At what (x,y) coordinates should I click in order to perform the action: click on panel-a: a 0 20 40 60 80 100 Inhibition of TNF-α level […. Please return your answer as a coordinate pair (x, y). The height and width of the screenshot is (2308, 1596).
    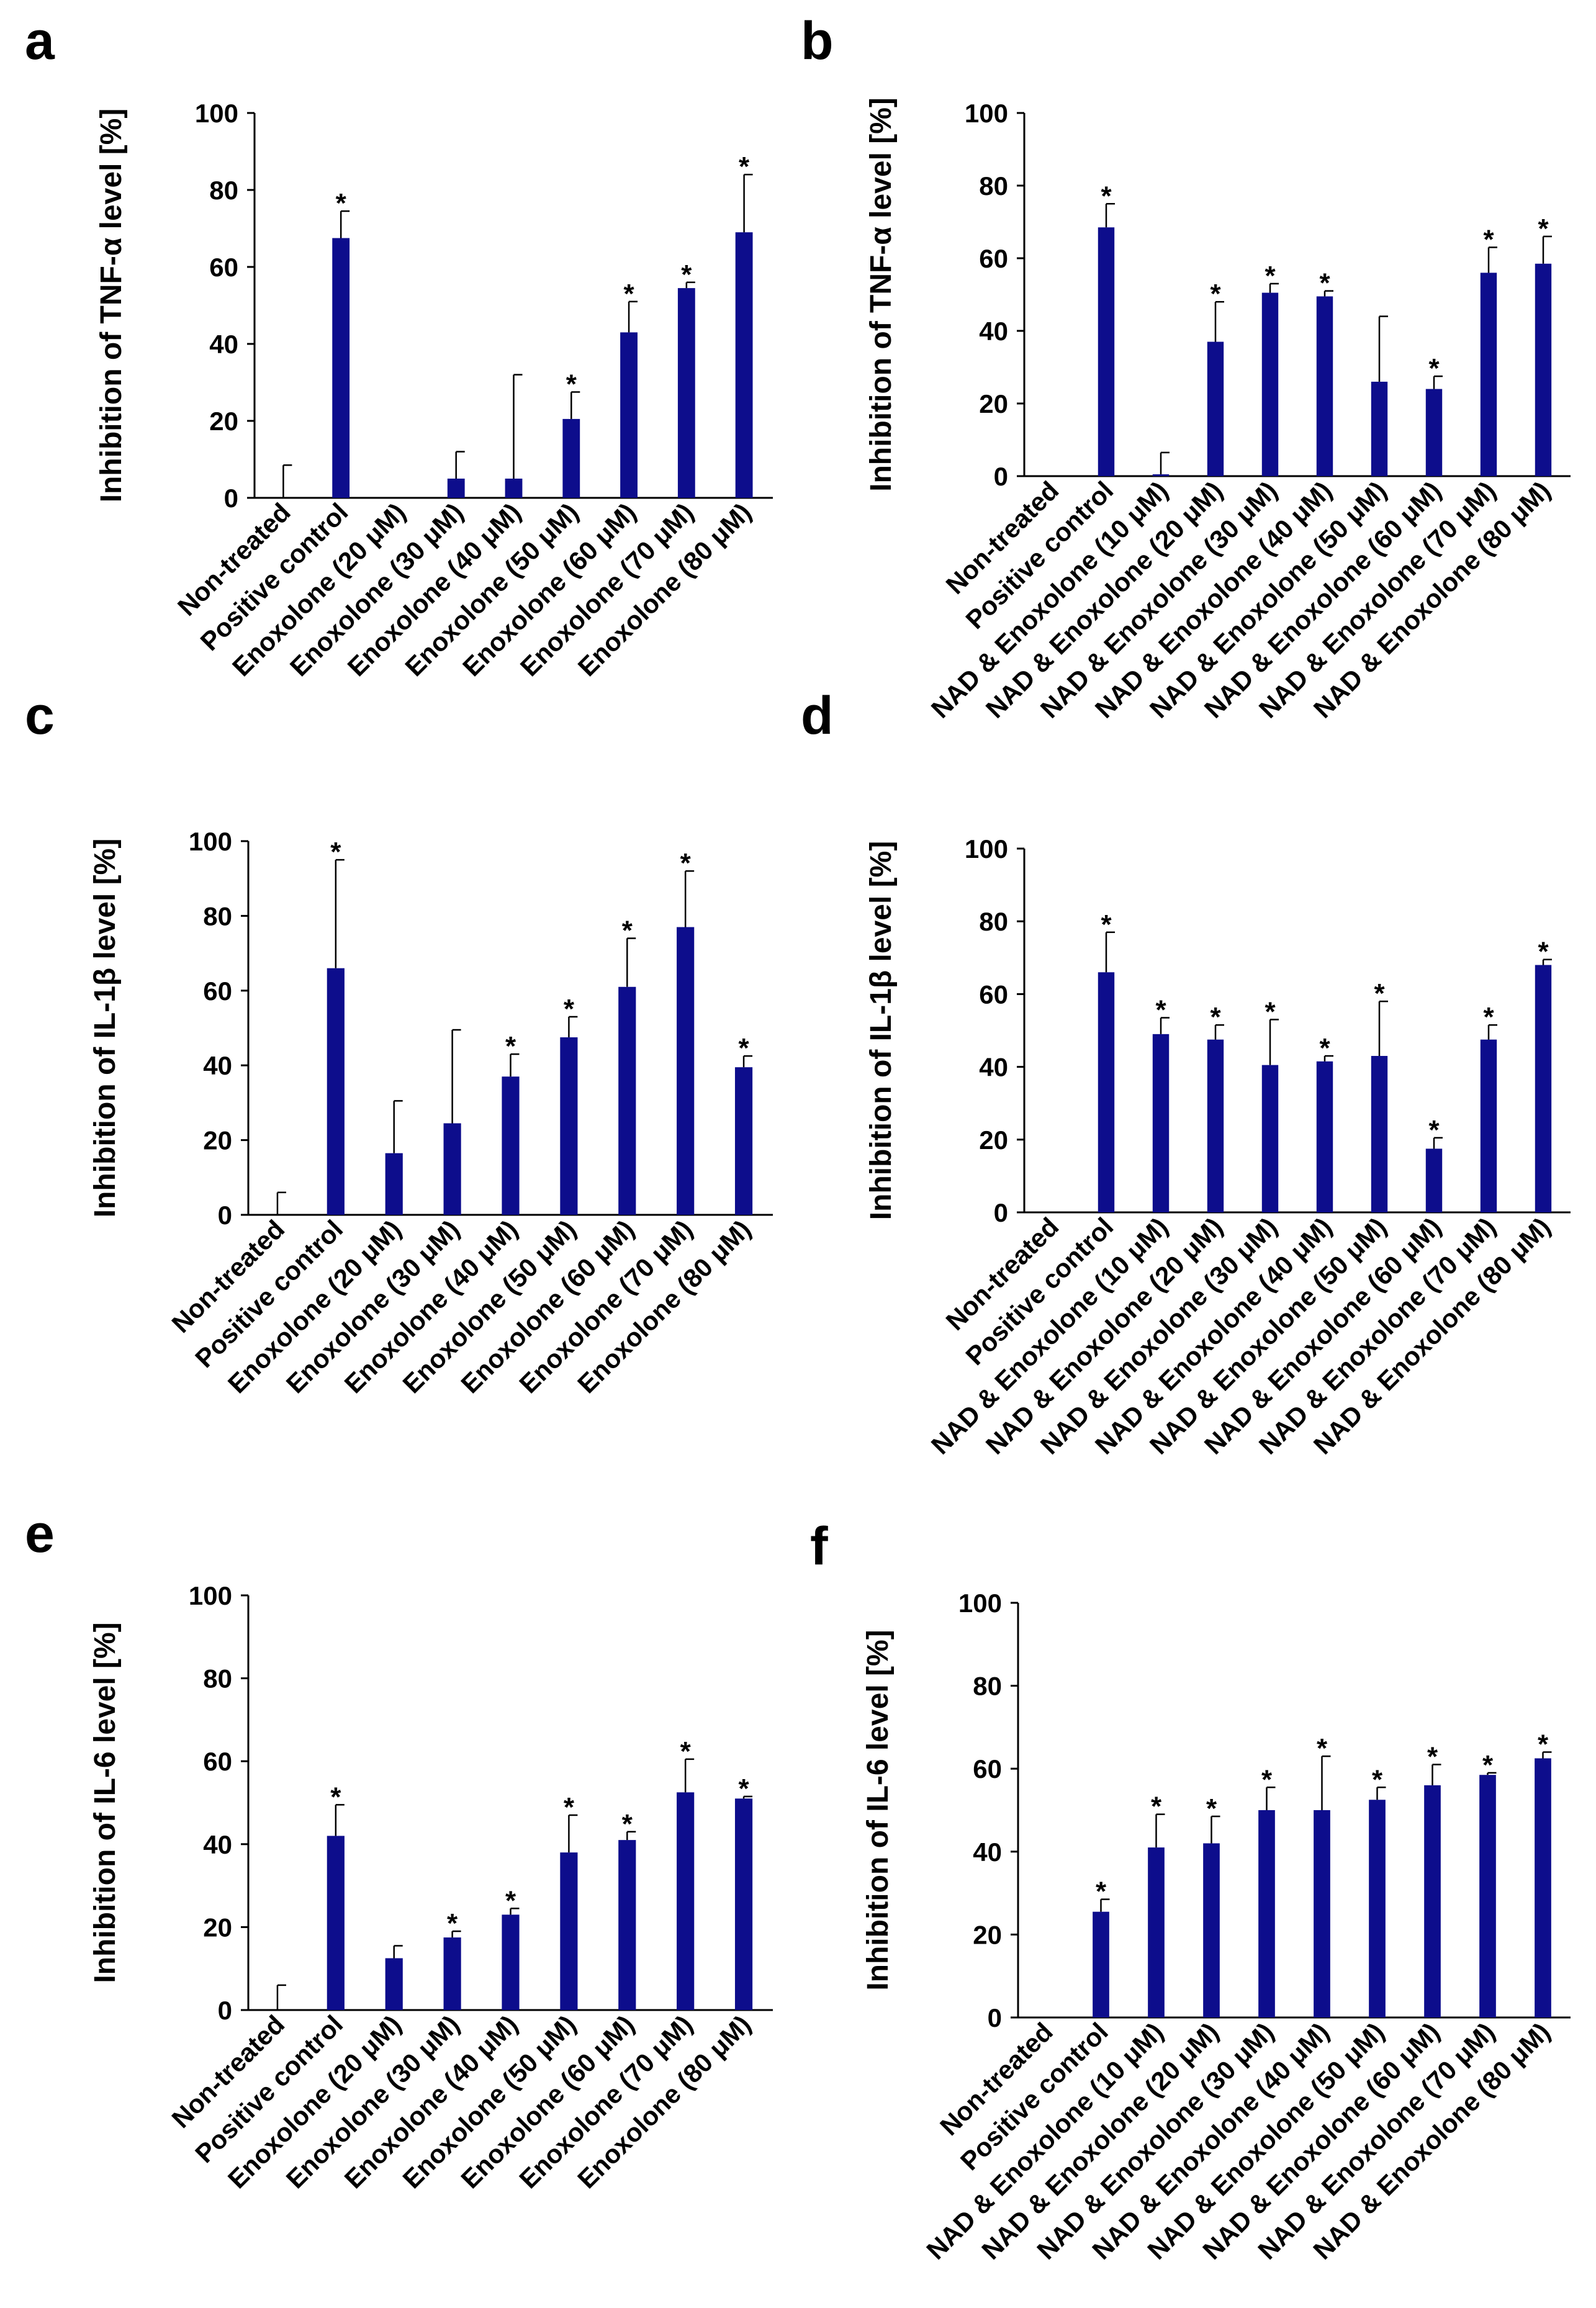
    Looking at the image, I should click on (399, 346).